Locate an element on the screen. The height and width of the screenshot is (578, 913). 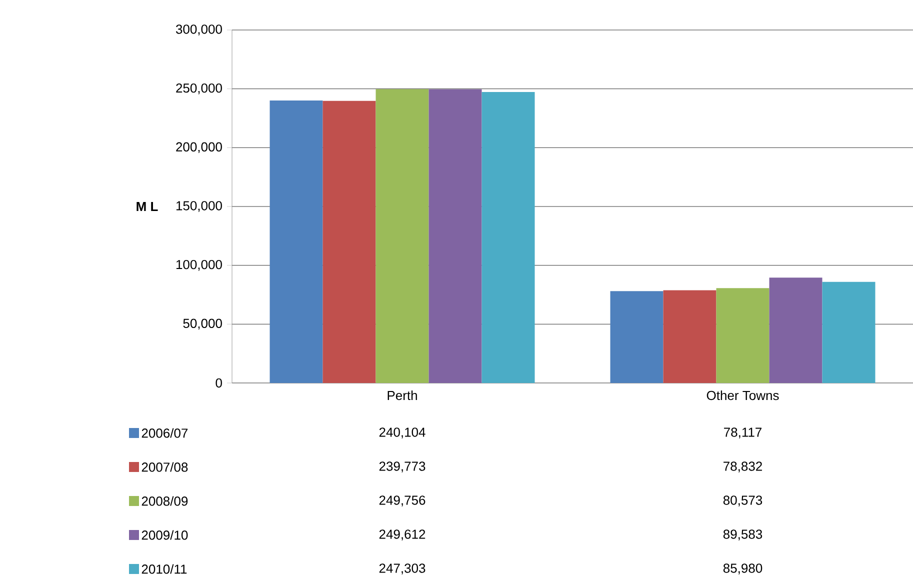
data-label: 78,117 is located at coordinates (743, 433).